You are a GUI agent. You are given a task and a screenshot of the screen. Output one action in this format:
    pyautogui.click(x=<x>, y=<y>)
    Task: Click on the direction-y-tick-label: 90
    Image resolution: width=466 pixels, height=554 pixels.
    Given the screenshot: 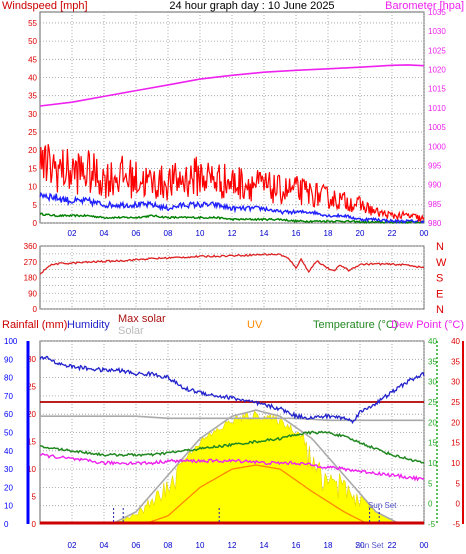 What is the action you would take?
    pyautogui.click(x=32, y=293)
    